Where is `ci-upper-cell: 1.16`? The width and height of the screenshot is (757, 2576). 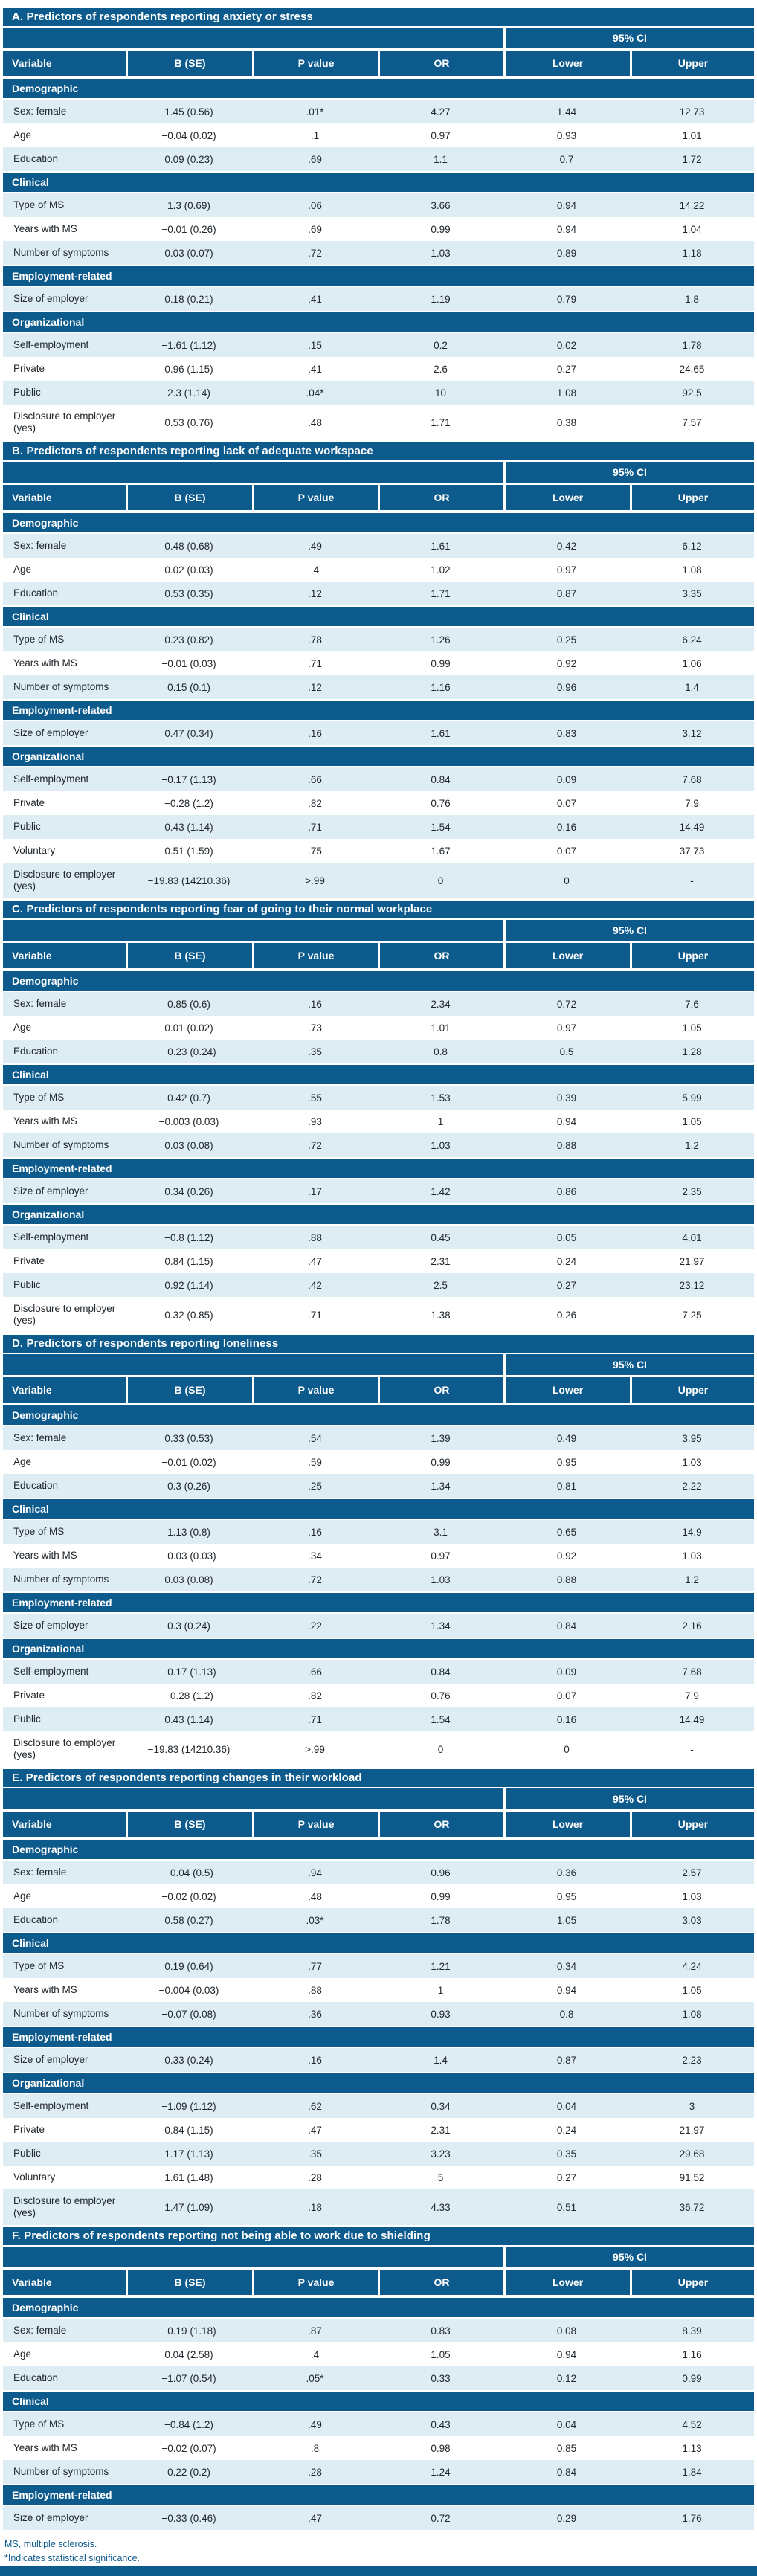 ci-upper-cell: 1.16 is located at coordinates (692, 2354).